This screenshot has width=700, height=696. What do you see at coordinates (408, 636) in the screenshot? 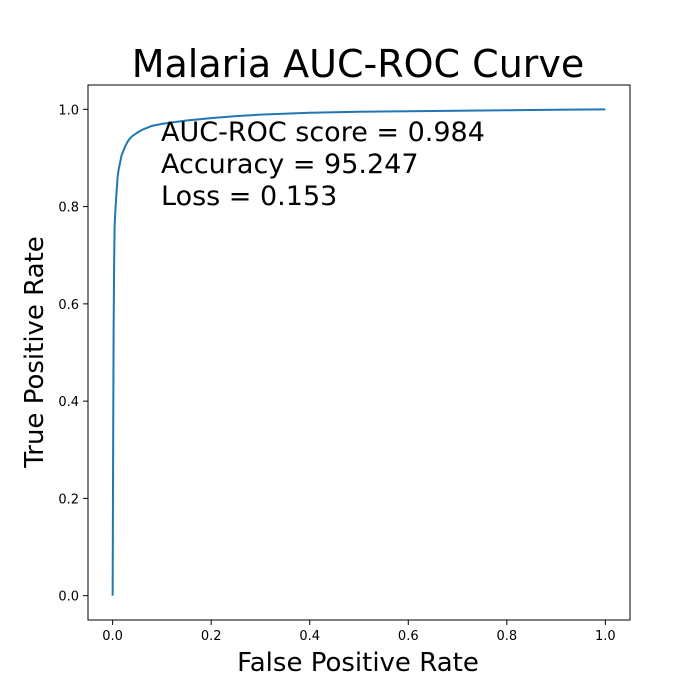
I see `x-tick-label: 0.6` at bounding box center [408, 636].